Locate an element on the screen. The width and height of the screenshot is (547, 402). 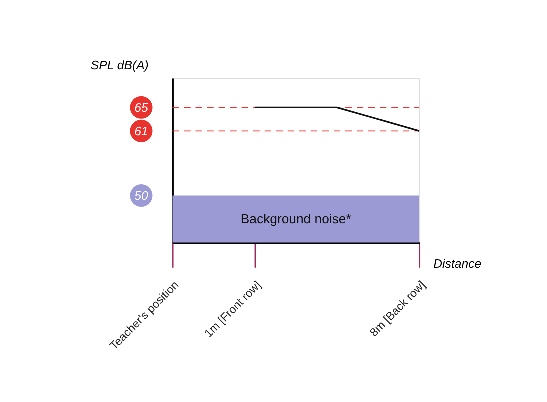
x-axis-title: Distance is located at coordinates (458, 263).